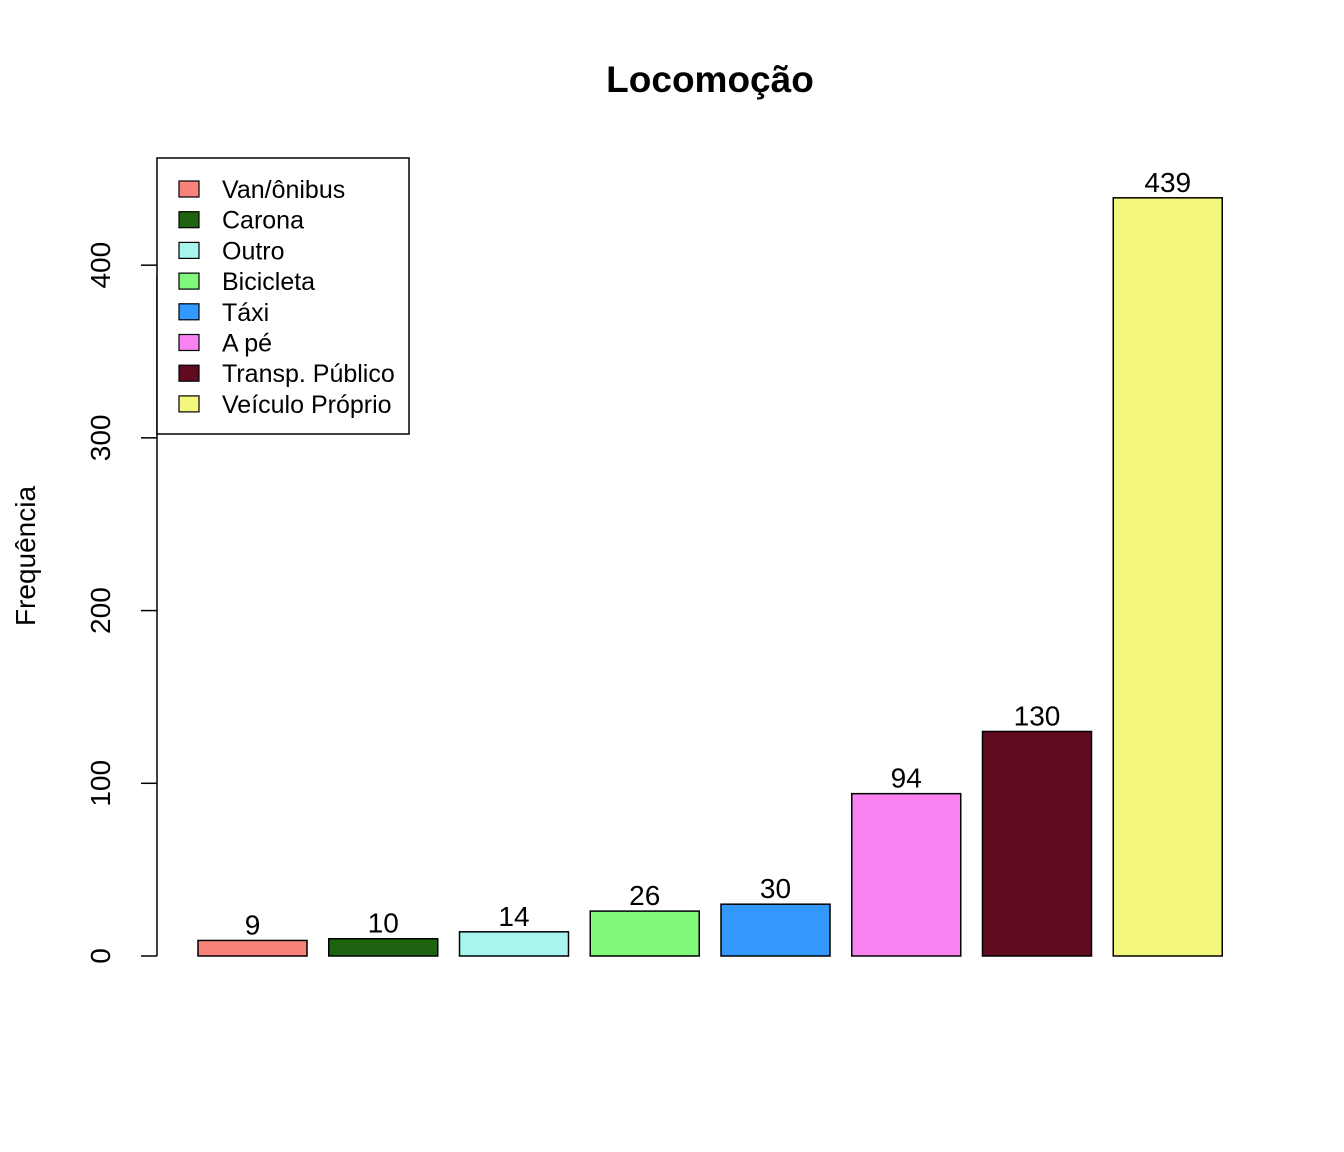  I want to click on legend-label-7: Veículo Próprio, so click(307, 405).